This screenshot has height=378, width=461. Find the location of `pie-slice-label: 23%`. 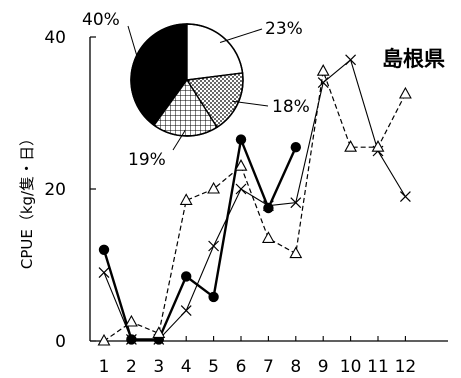

pie-slice-label: 23% is located at coordinates (284, 29).